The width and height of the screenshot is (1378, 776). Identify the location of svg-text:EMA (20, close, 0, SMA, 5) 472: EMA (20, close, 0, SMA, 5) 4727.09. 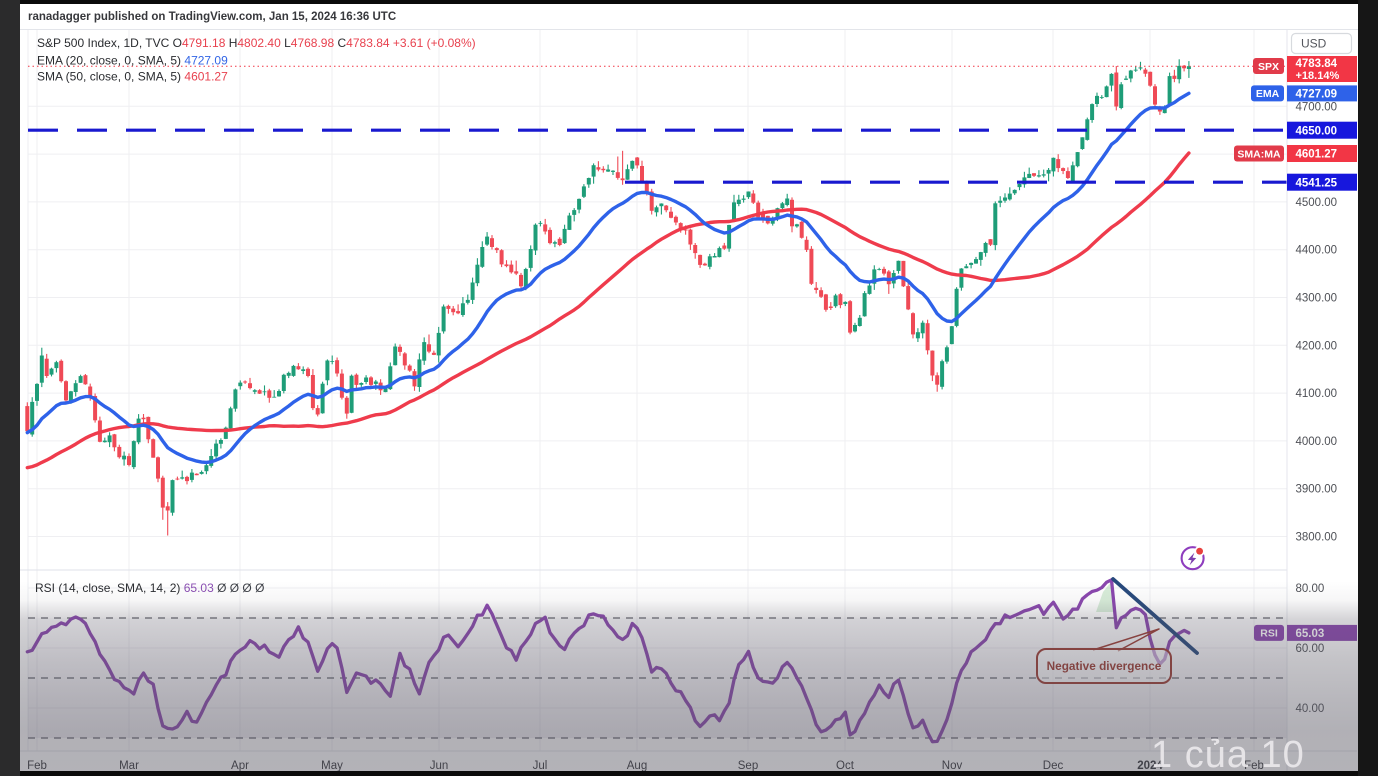
(132, 61).